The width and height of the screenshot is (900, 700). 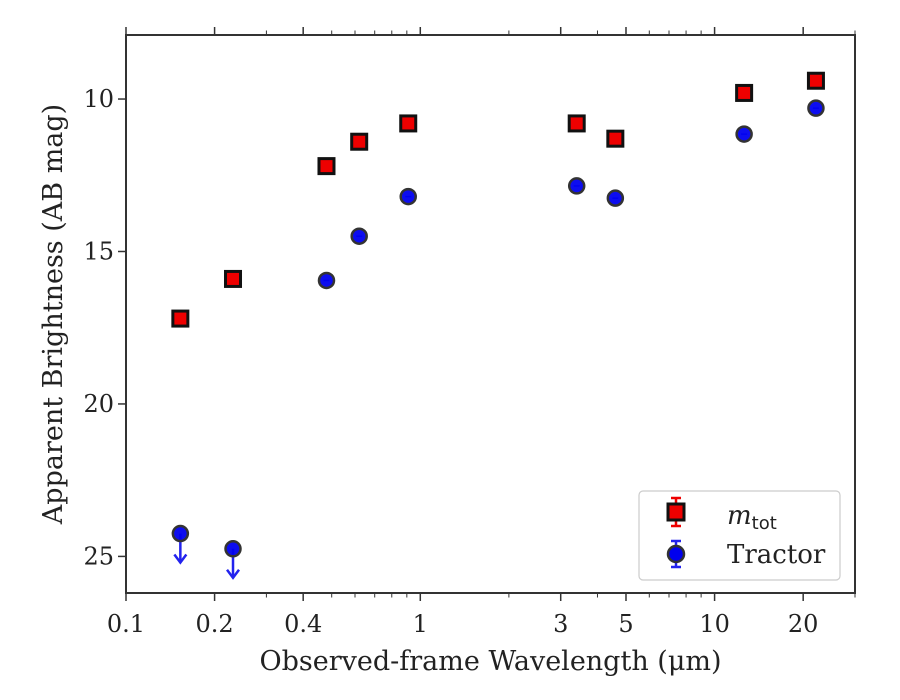 I want to click on y-tick-label: 25, so click(x=98, y=556).